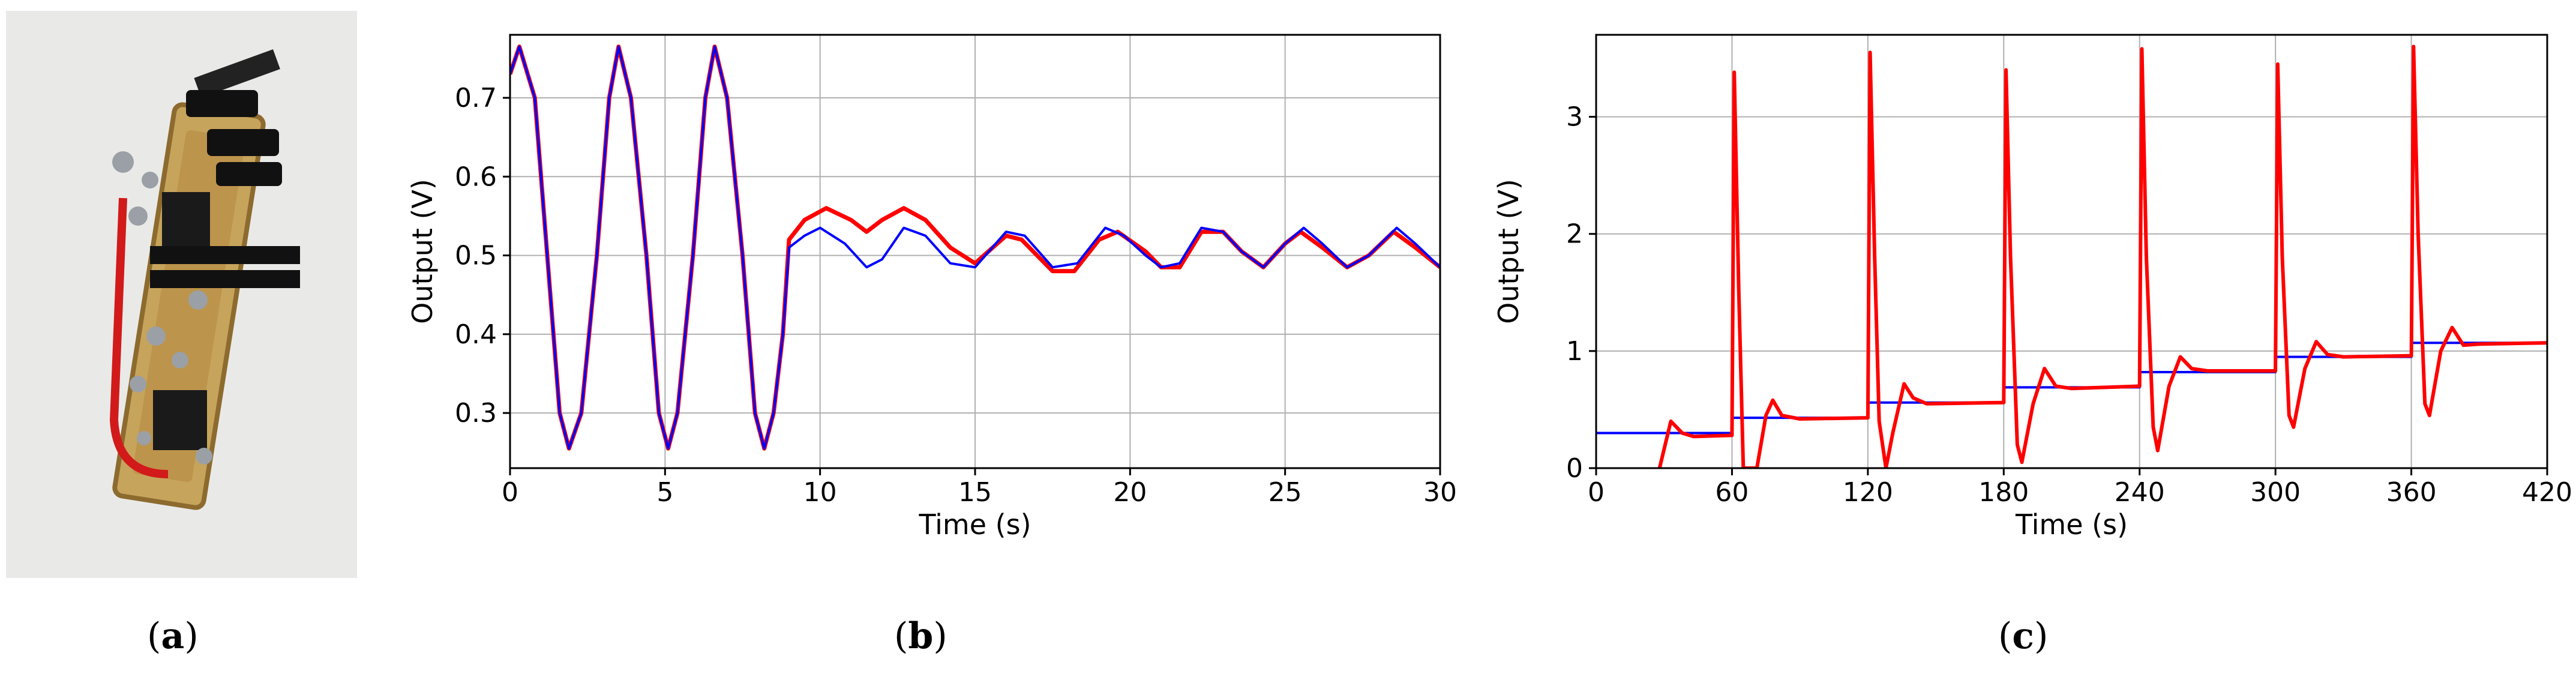 The image size is (2576, 677). Describe the element at coordinates (920, 636) in the screenshot. I see `panel-label-b: (b)` at that location.